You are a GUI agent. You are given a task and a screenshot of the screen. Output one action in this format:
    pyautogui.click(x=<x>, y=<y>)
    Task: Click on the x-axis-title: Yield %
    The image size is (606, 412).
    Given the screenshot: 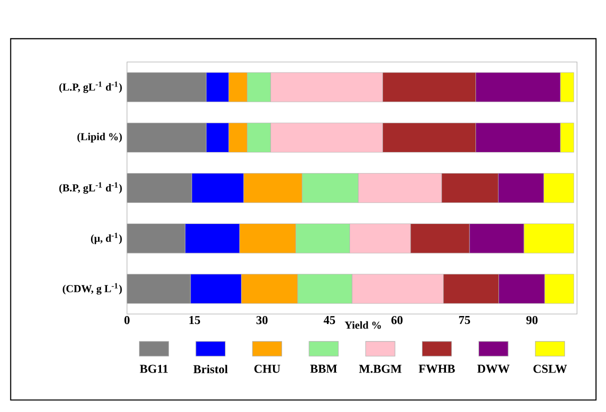 What is the action you would take?
    pyautogui.click(x=362, y=325)
    